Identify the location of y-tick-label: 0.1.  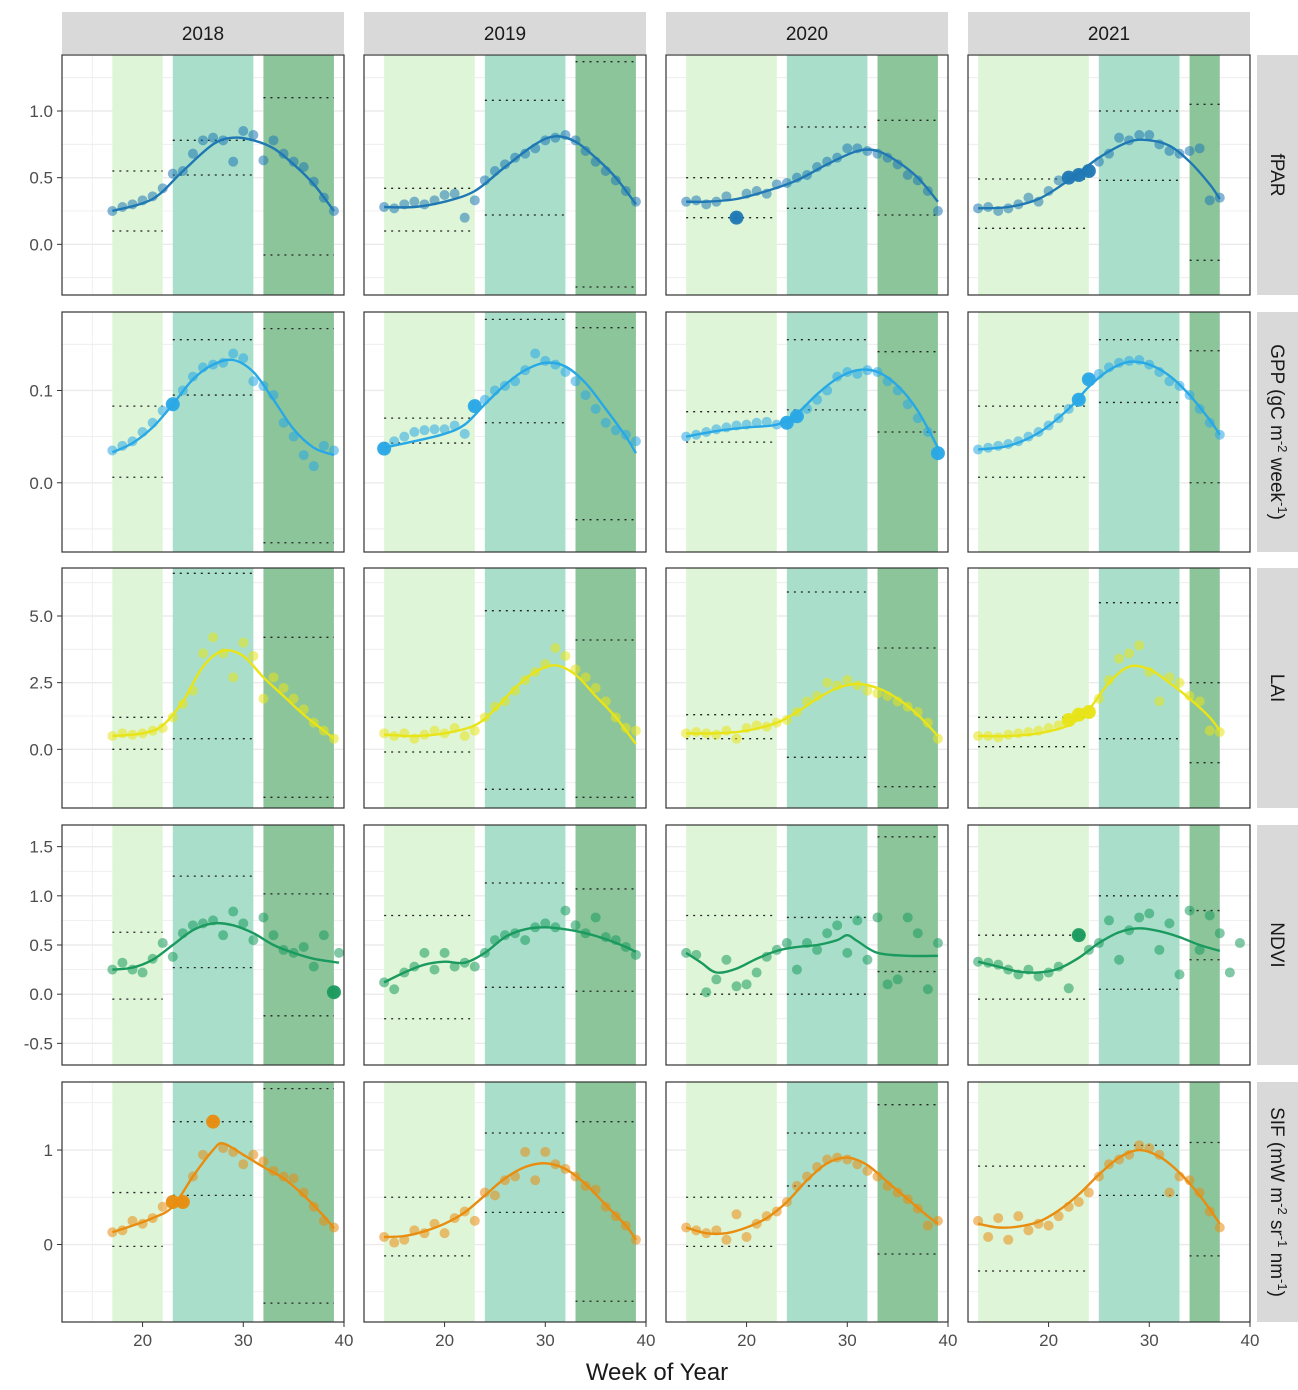
(41, 390).